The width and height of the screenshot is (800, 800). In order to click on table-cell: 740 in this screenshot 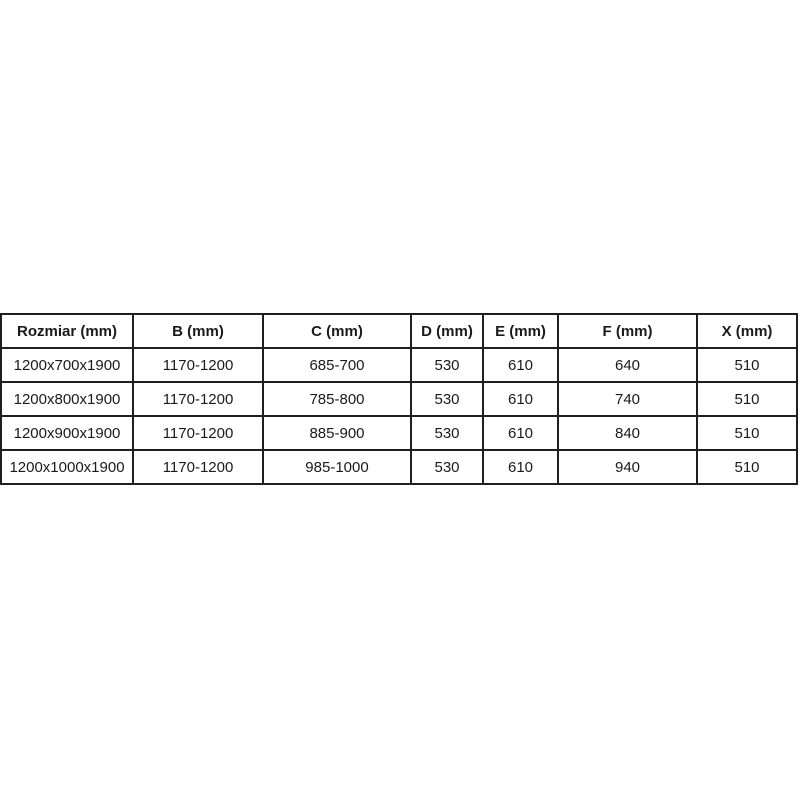, I will do `click(627, 399)`.